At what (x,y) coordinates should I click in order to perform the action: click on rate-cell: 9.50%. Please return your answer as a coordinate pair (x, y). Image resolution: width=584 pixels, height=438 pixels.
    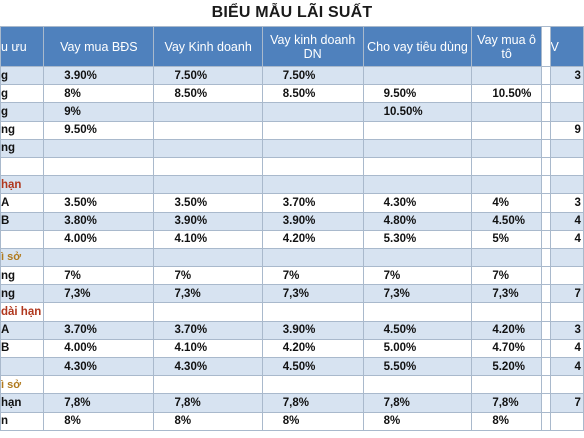
    Looking at the image, I should click on (417, 94).